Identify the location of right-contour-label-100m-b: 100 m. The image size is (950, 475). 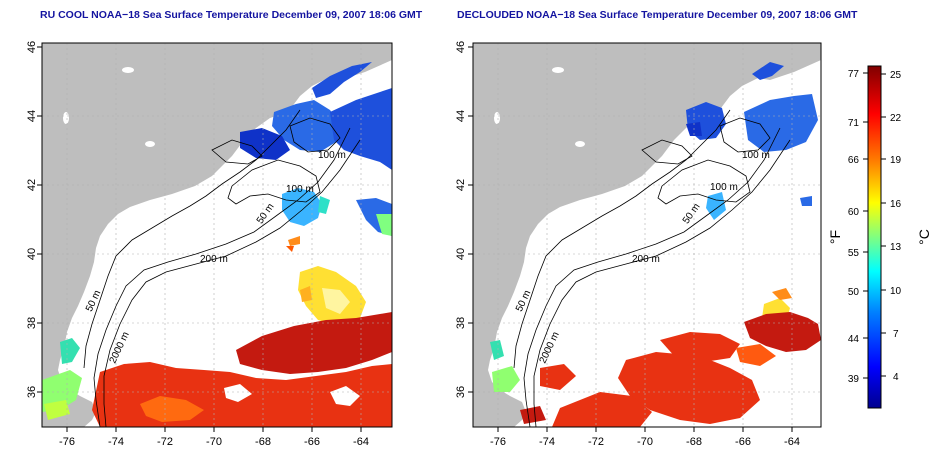
(724, 187).